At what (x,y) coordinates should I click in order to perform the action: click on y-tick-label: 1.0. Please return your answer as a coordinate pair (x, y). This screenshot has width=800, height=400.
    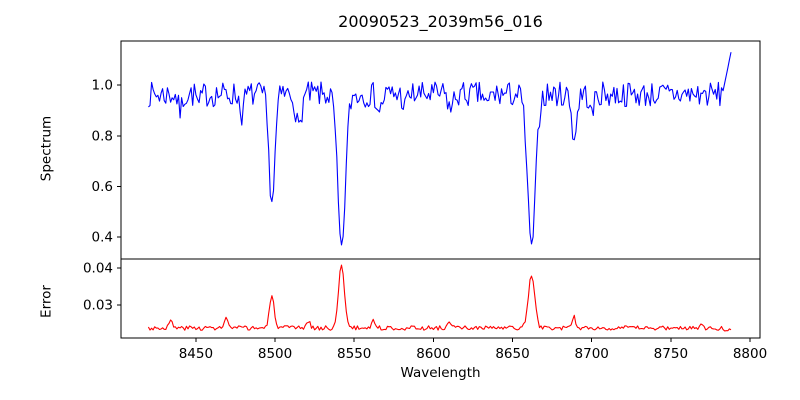
    Looking at the image, I should click on (102, 86).